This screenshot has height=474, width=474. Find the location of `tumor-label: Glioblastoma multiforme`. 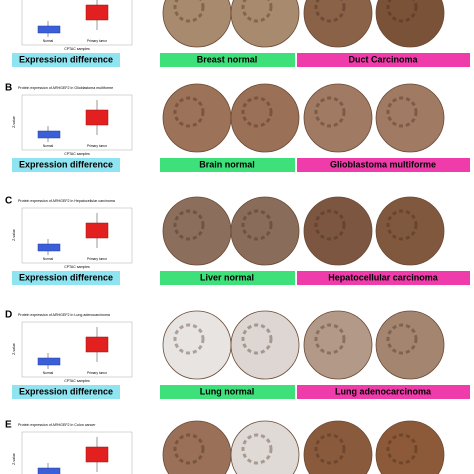

tumor-label: Glioblastoma multiforme is located at coordinates (383, 164).